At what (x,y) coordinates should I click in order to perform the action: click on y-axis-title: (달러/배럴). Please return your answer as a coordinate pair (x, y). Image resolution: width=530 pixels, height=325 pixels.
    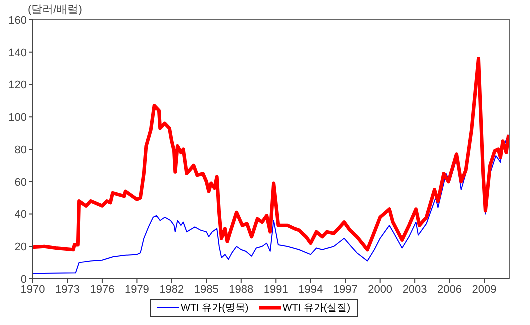
    Looking at the image, I should click on (55, 10).